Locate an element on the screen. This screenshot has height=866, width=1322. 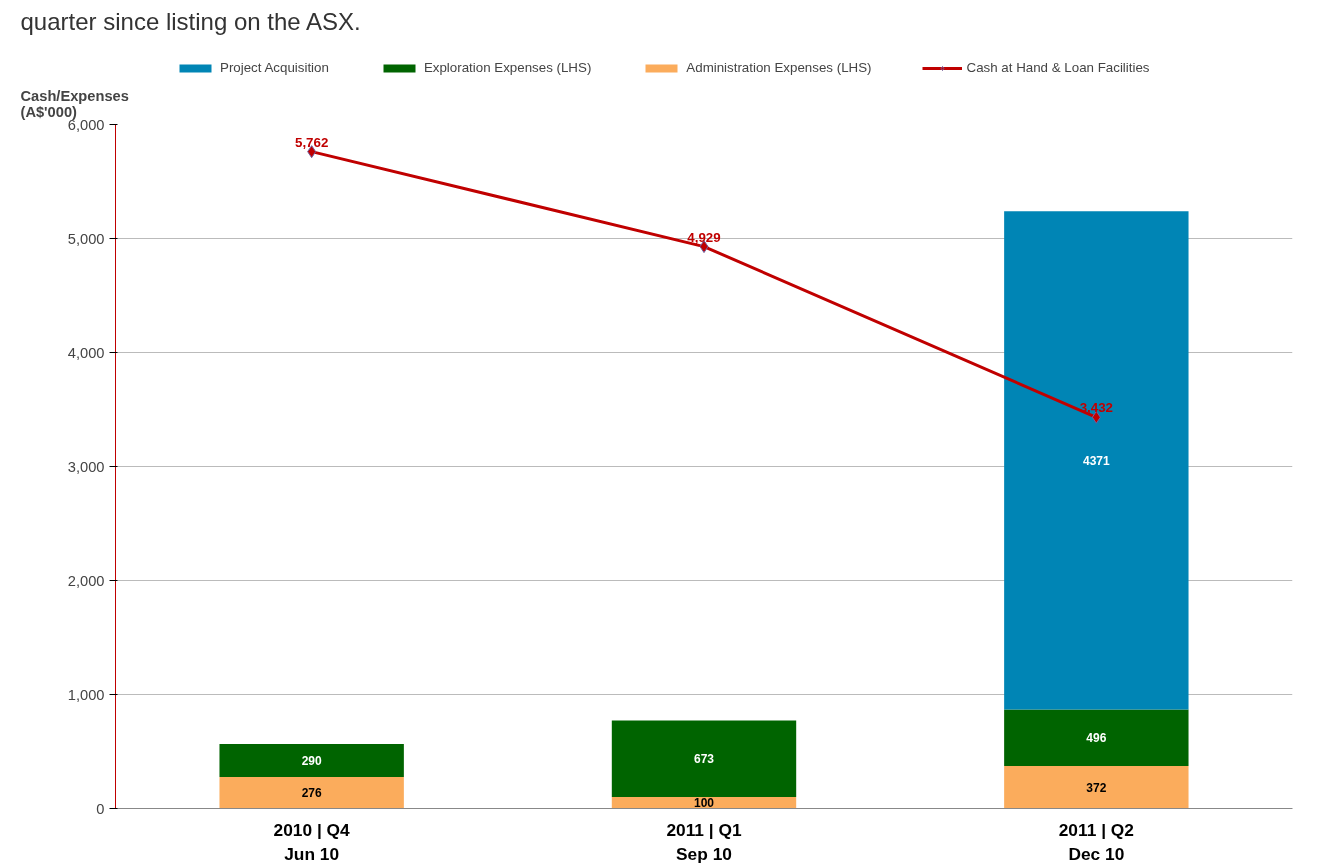
legend-label: Project Acquisition is located at coordinates (274, 67).